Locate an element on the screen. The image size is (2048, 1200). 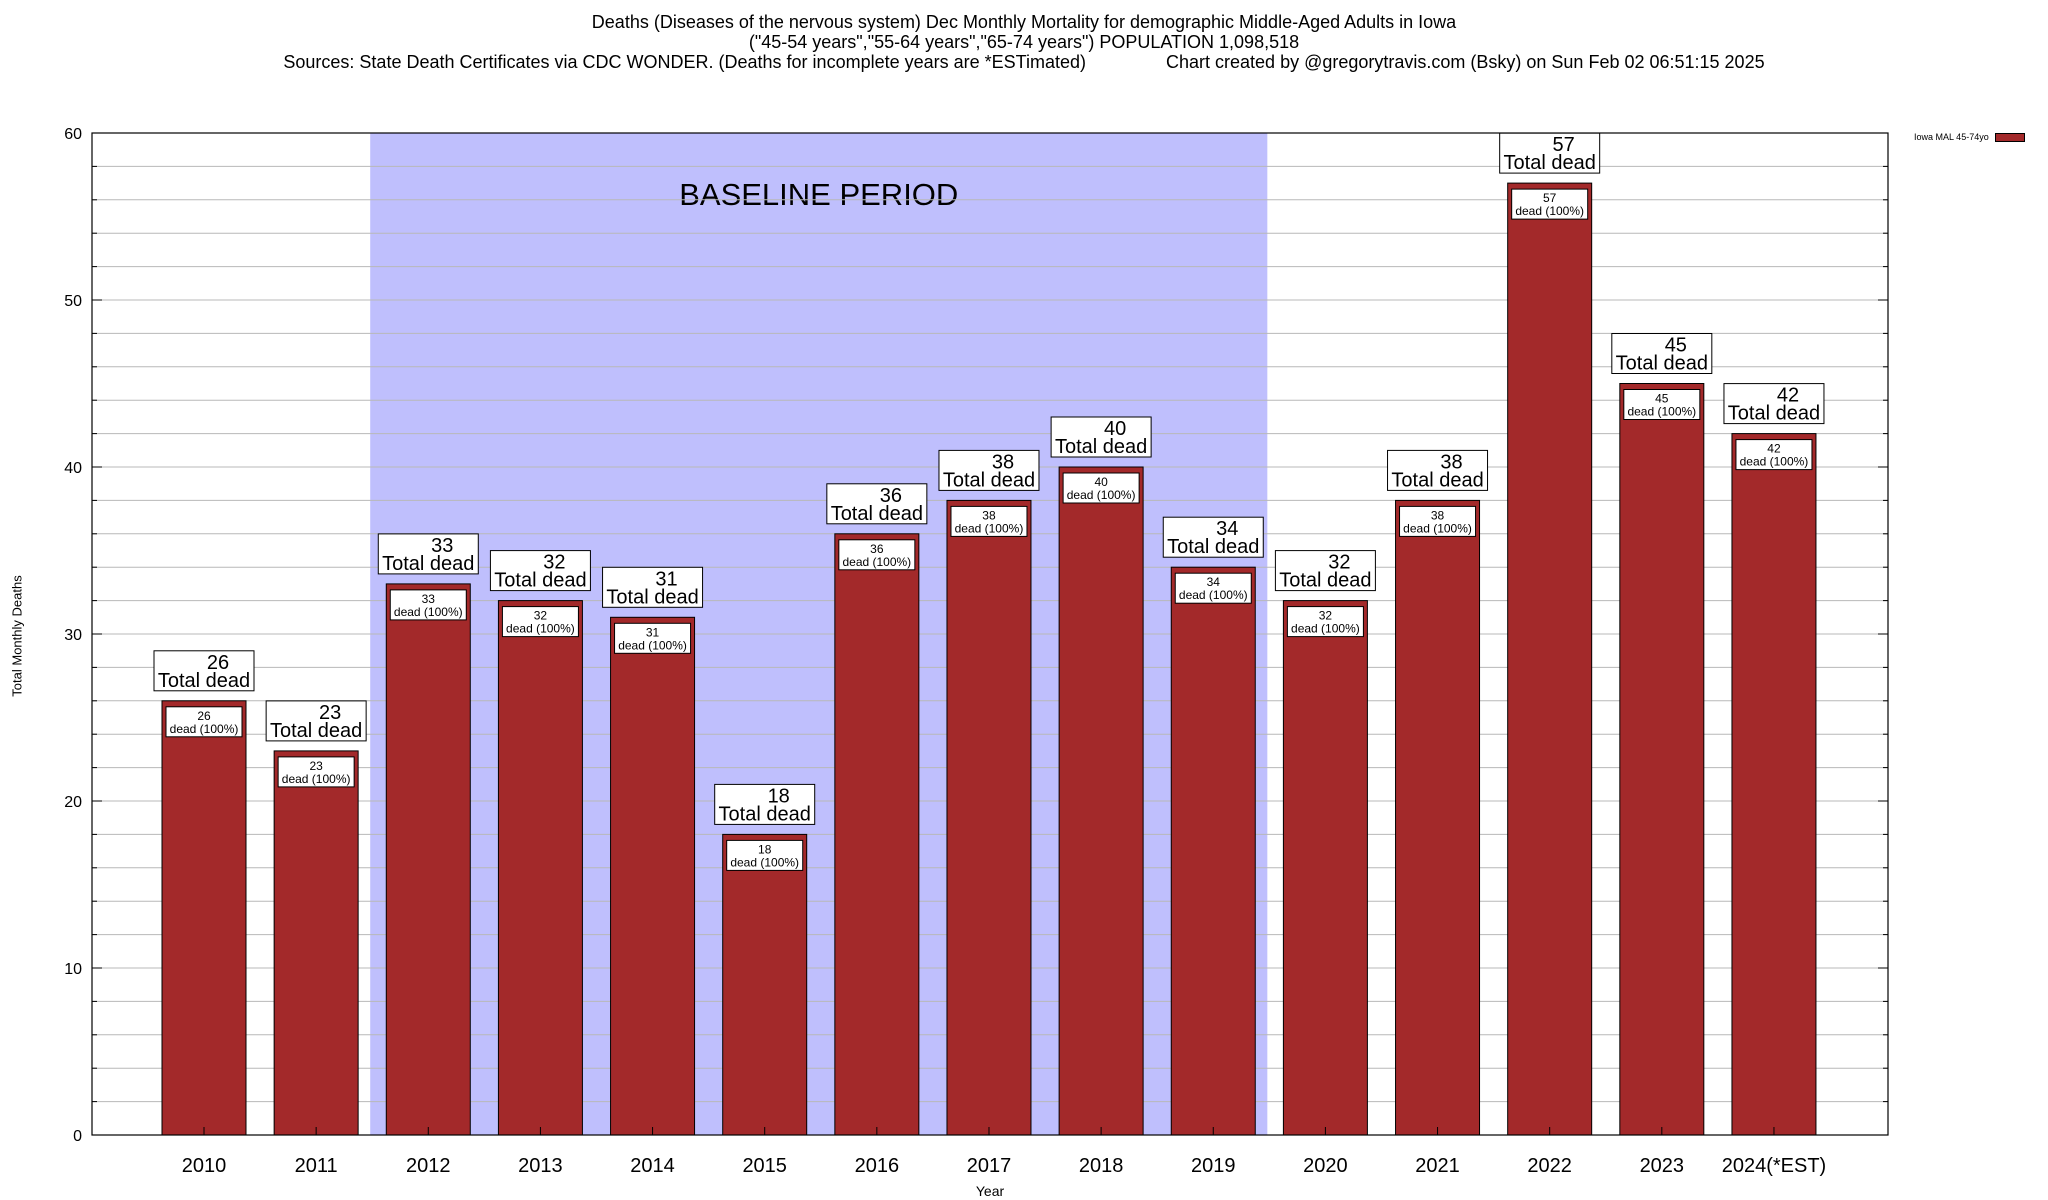
x-tick-label: 2023 is located at coordinates (1662, 1166).